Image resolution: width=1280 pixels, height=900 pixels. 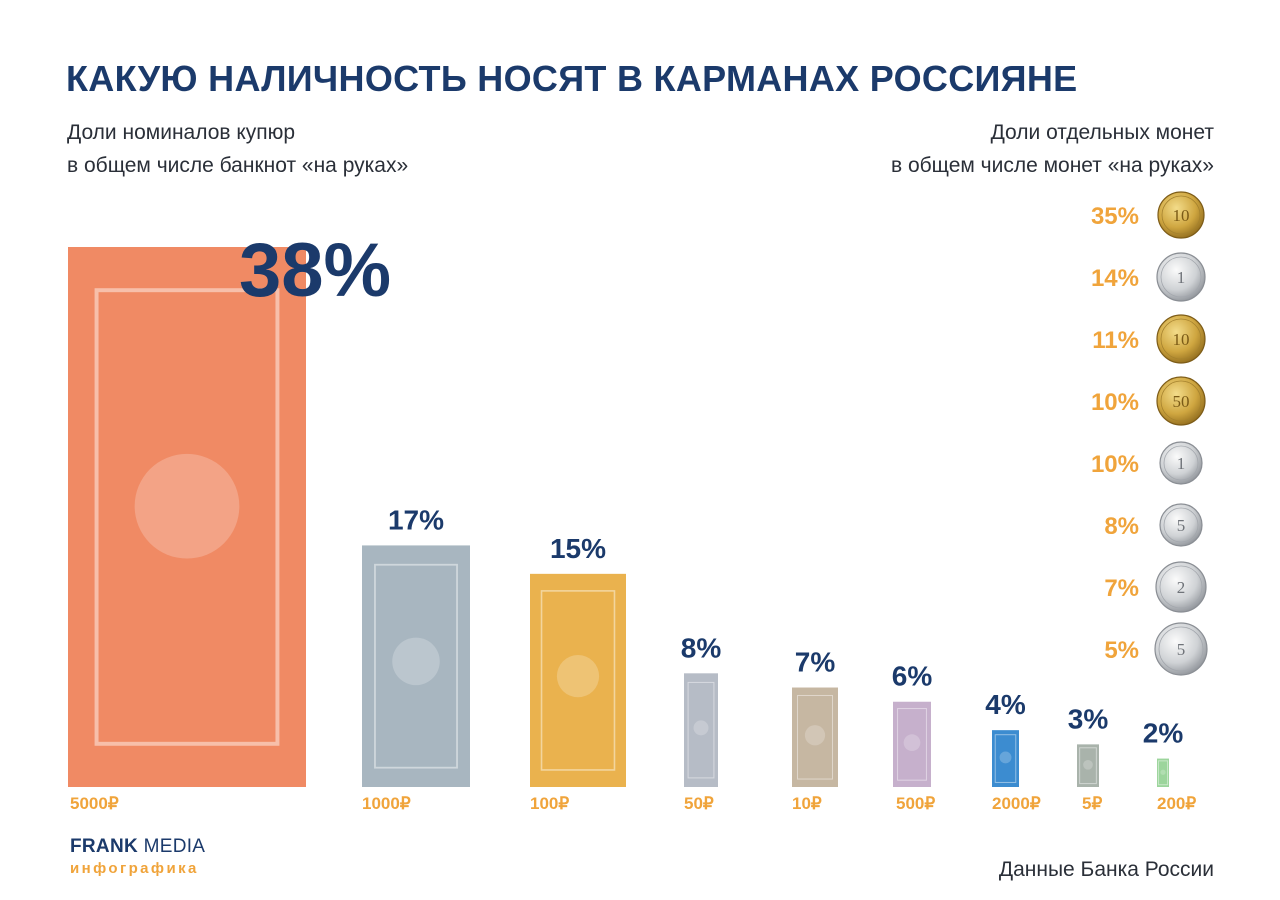 I want to click on brand-logo: FRANK MEDIA, so click(x=137, y=847).